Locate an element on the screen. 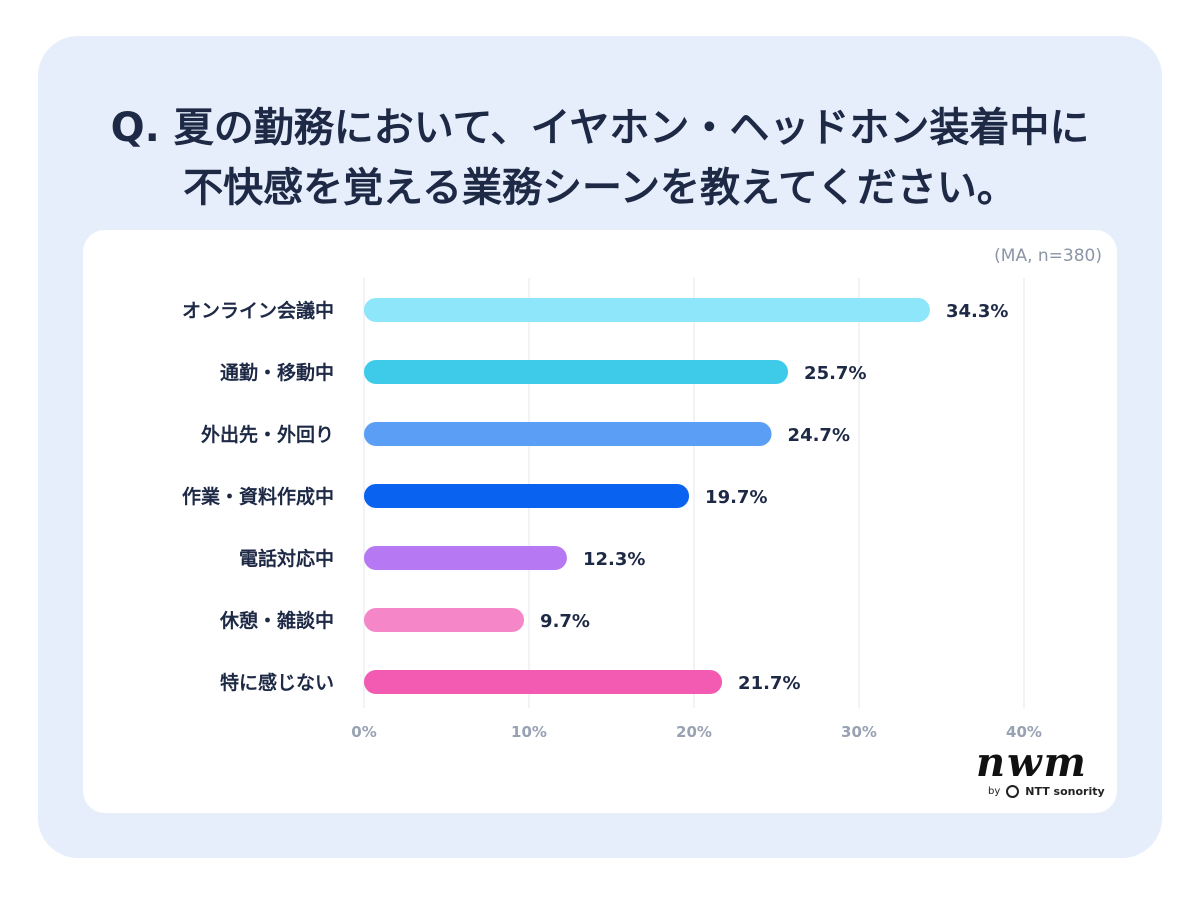  category-label: 電話対応中 is located at coordinates (286, 558).